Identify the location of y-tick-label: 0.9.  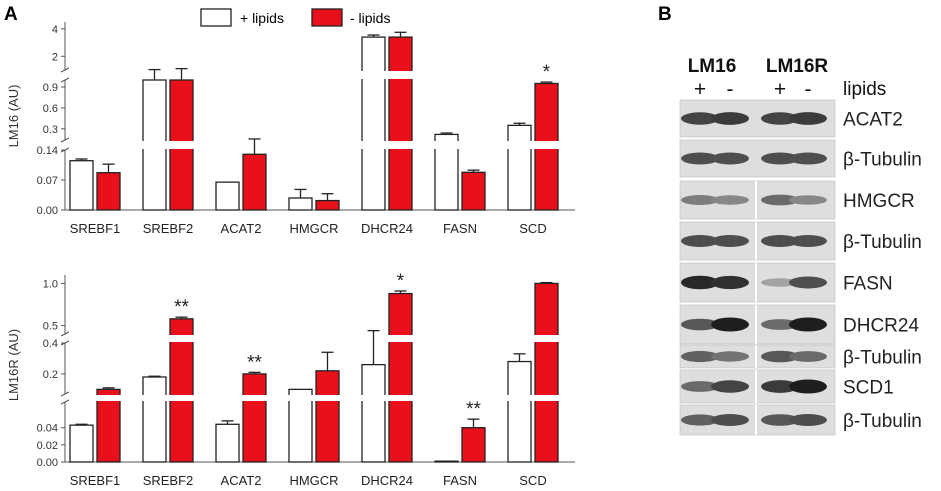
(50, 88).